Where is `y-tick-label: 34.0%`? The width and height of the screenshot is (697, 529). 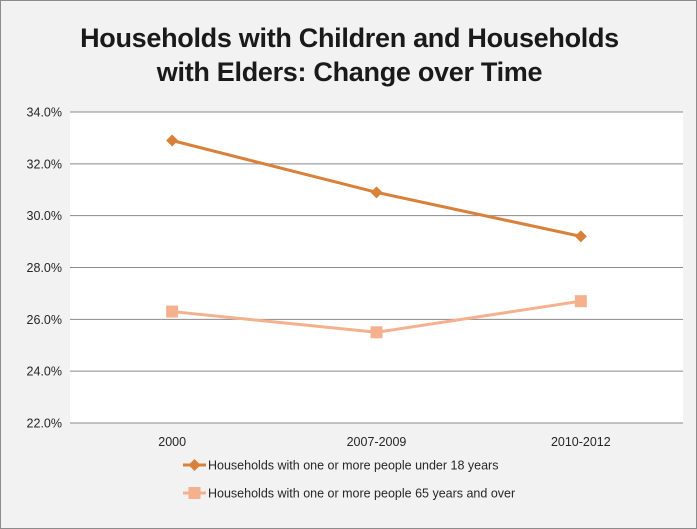
y-tick-label: 34.0% is located at coordinates (44, 113).